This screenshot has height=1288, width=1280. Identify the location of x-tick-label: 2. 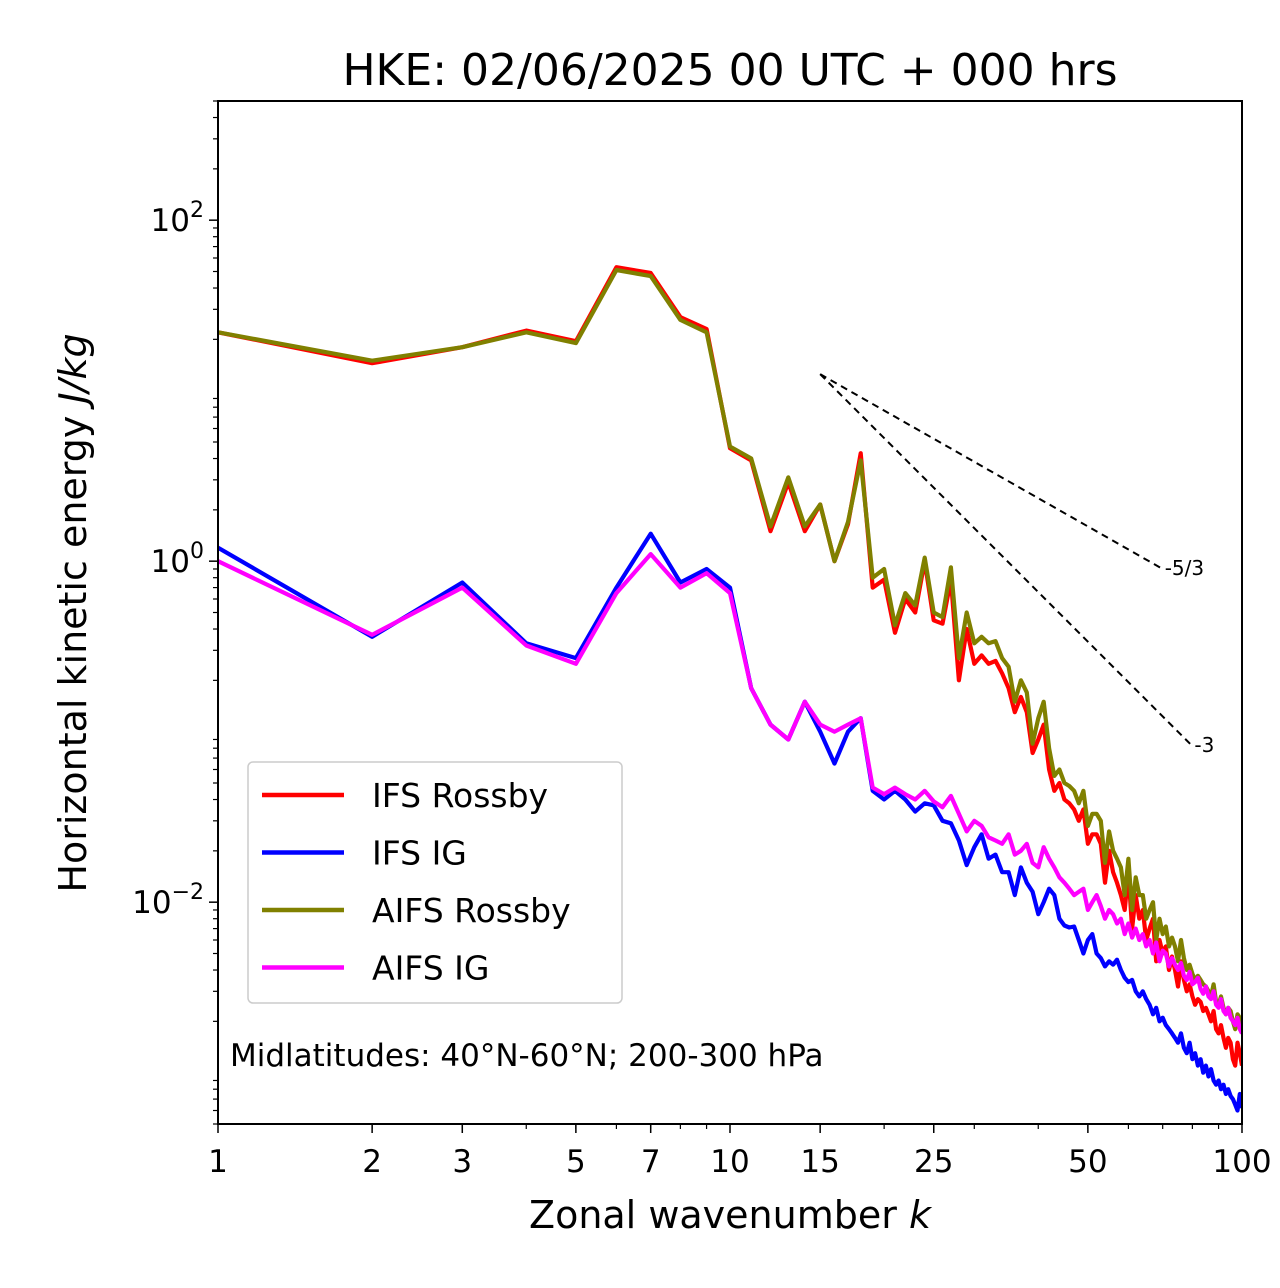
(372, 1162).